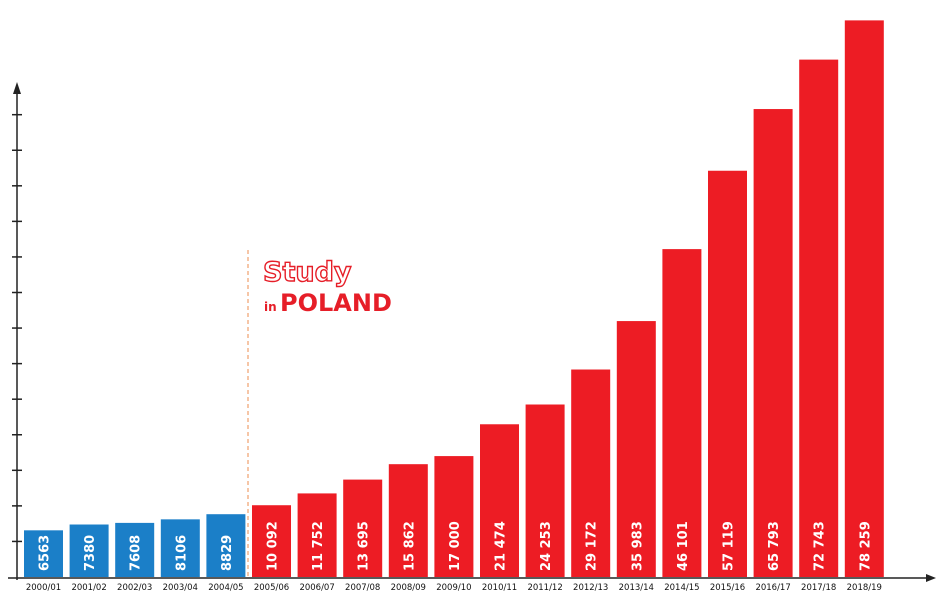  I want to click on logo-poland-text: POLAND, so click(336, 303).